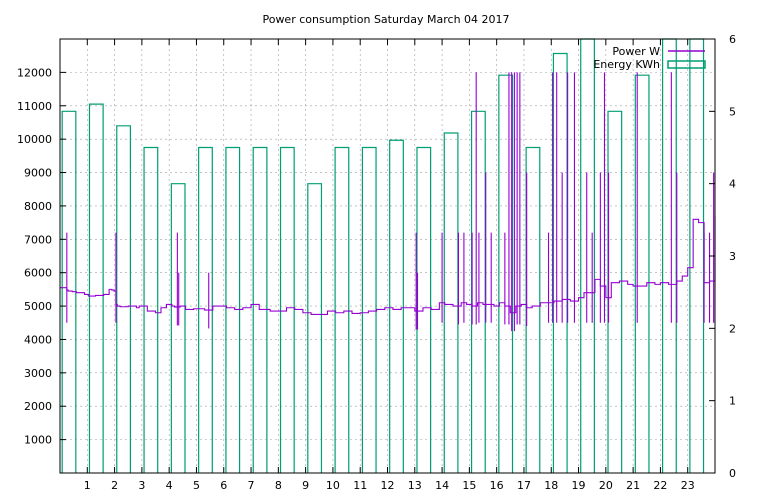 This screenshot has height=500, width=768. What do you see at coordinates (606, 485) in the screenshot?
I see `x-tick-label: 20` at bounding box center [606, 485].